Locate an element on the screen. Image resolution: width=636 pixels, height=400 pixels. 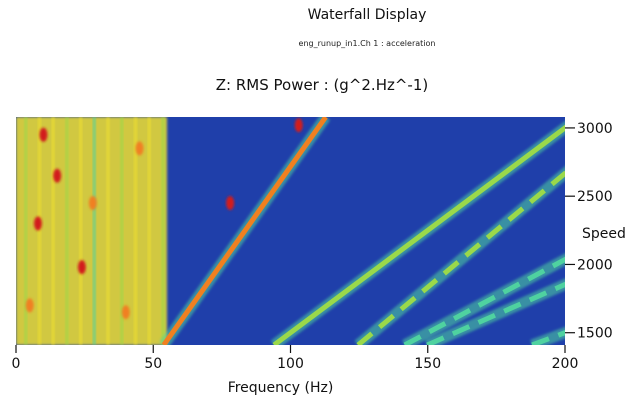
x-axis-label: Frequency (Hz) is located at coordinates (281, 388).